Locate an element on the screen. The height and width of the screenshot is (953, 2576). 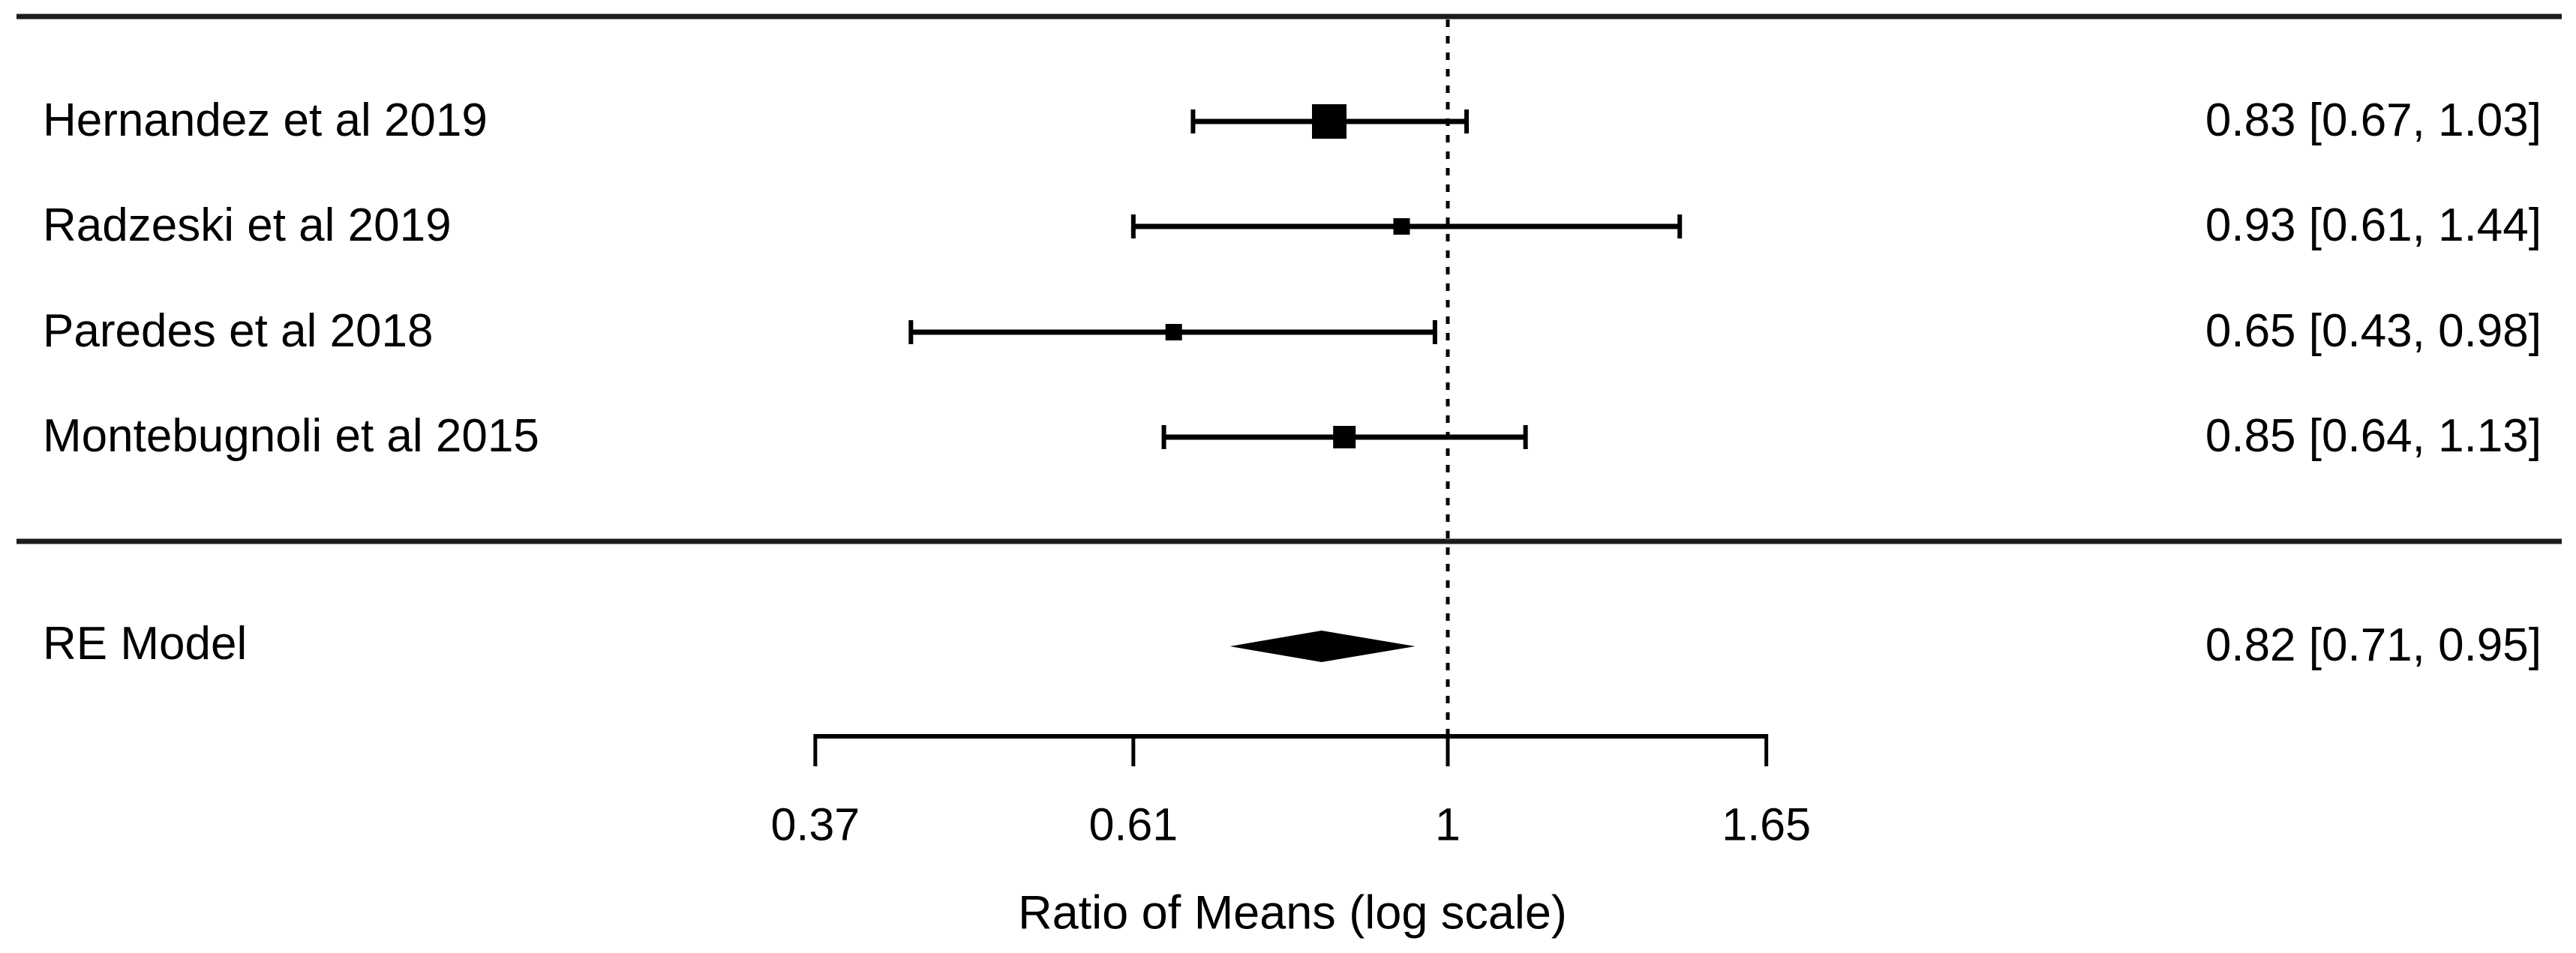
study-value-hernandez: 0.83 [0.67, 1.03] is located at coordinates (2373, 120).